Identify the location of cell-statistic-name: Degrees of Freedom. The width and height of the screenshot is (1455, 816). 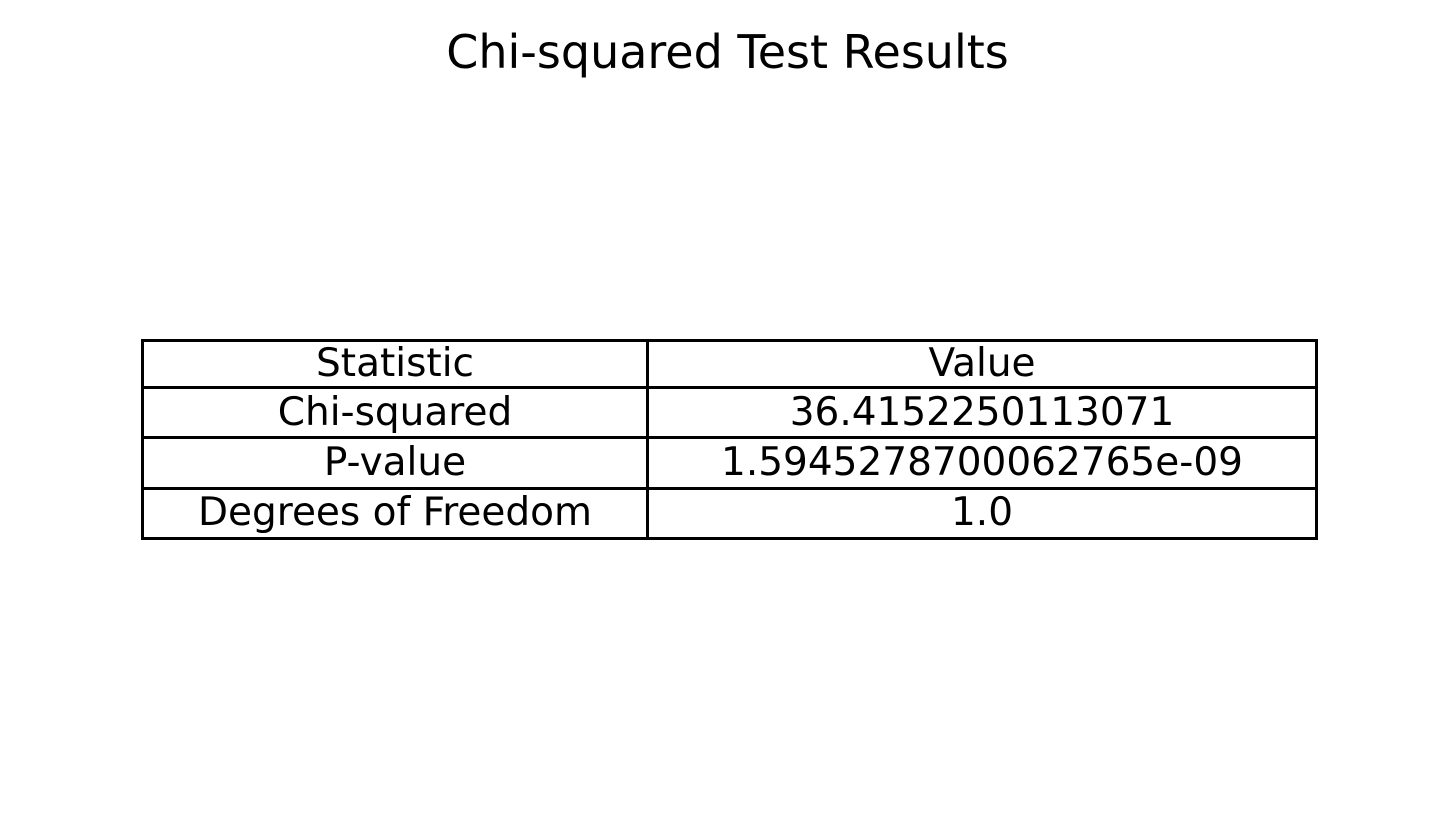
(395, 513).